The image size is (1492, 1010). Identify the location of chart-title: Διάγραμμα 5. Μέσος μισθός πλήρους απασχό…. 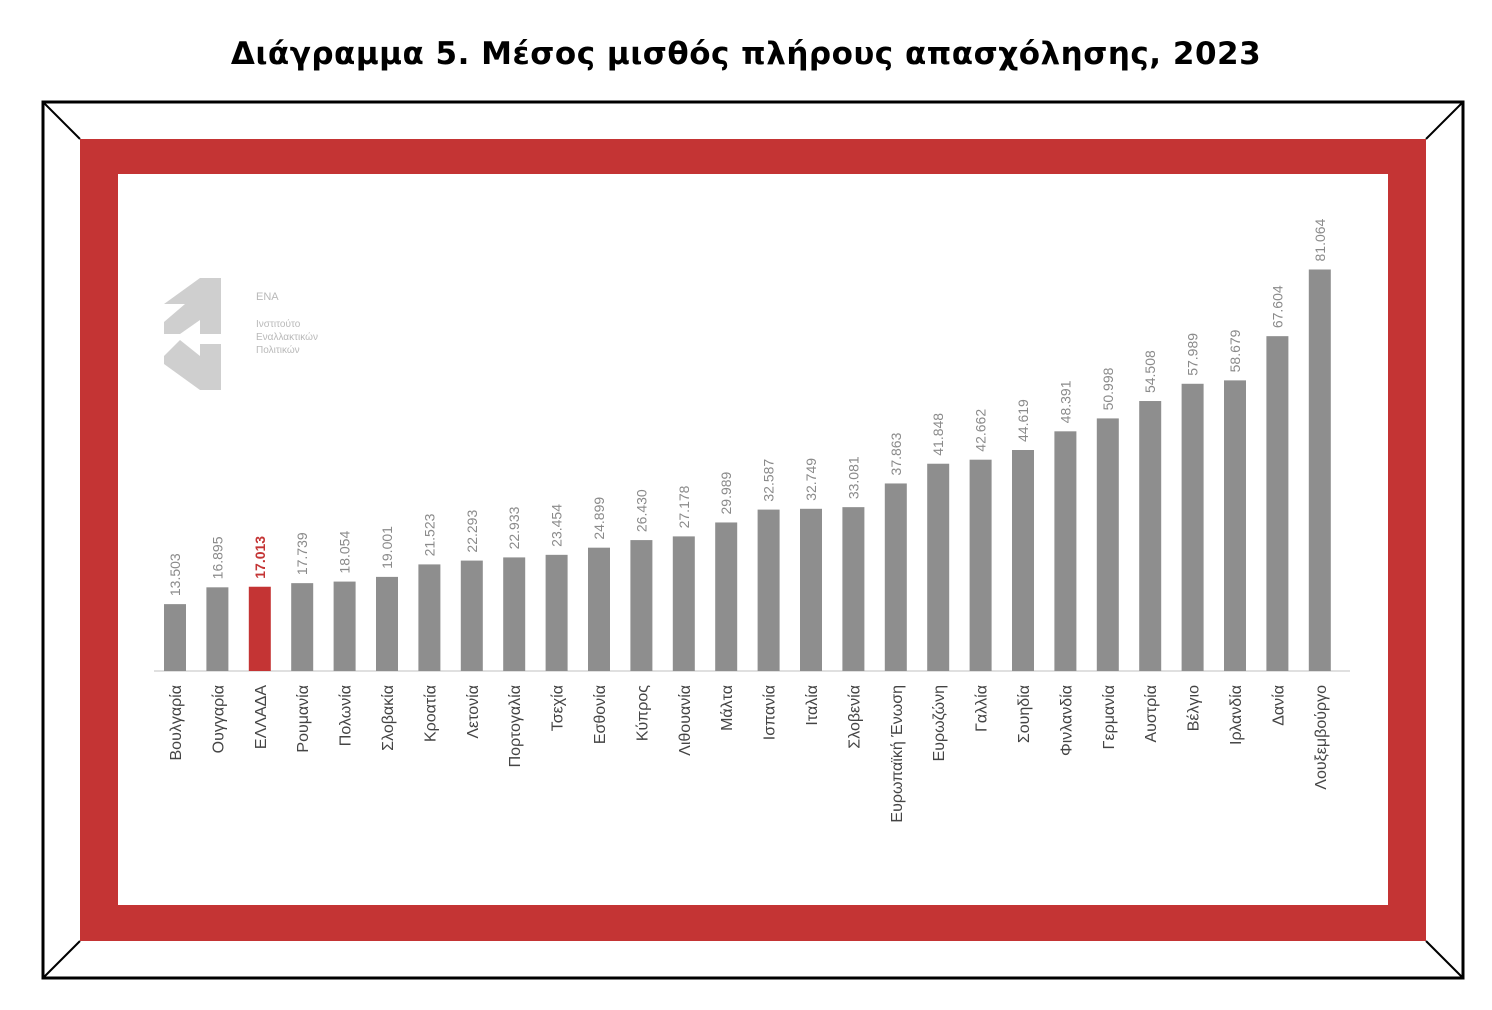
(746, 54).